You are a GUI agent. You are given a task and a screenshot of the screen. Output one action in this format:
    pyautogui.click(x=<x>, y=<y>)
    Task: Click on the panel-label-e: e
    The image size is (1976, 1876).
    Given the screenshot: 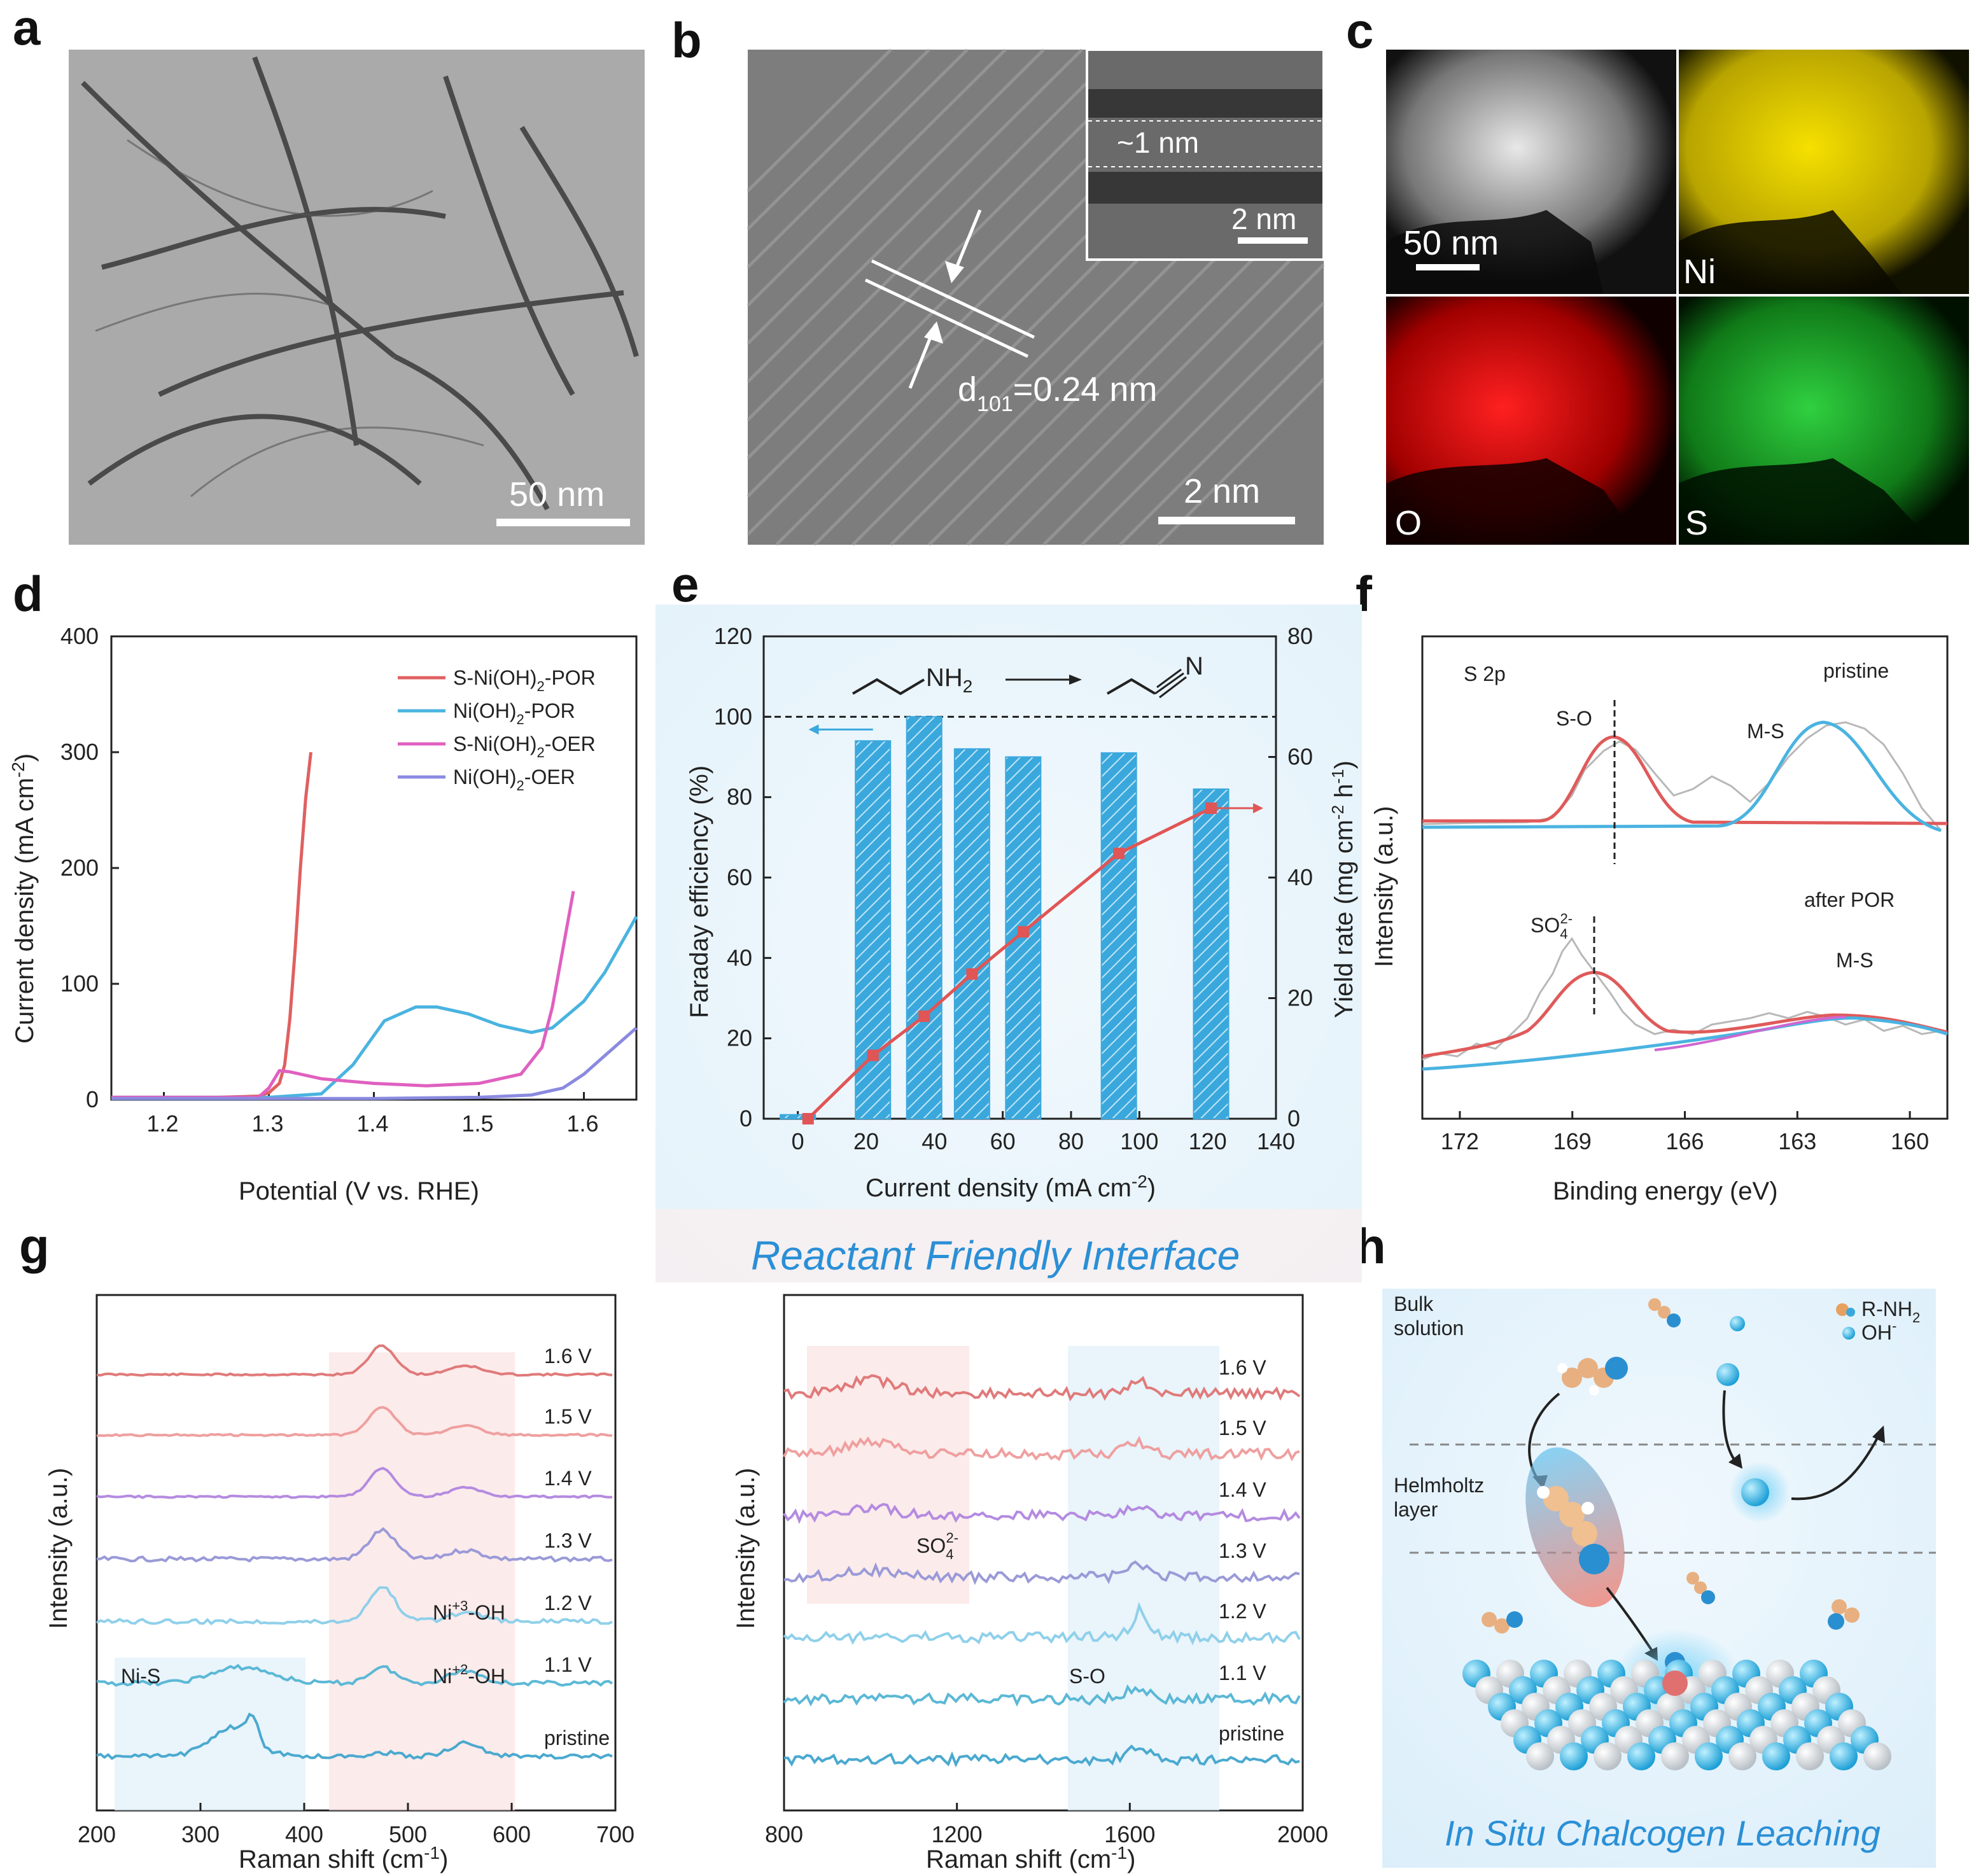 What is the action you would take?
    pyautogui.click(x=685, y=584)
    